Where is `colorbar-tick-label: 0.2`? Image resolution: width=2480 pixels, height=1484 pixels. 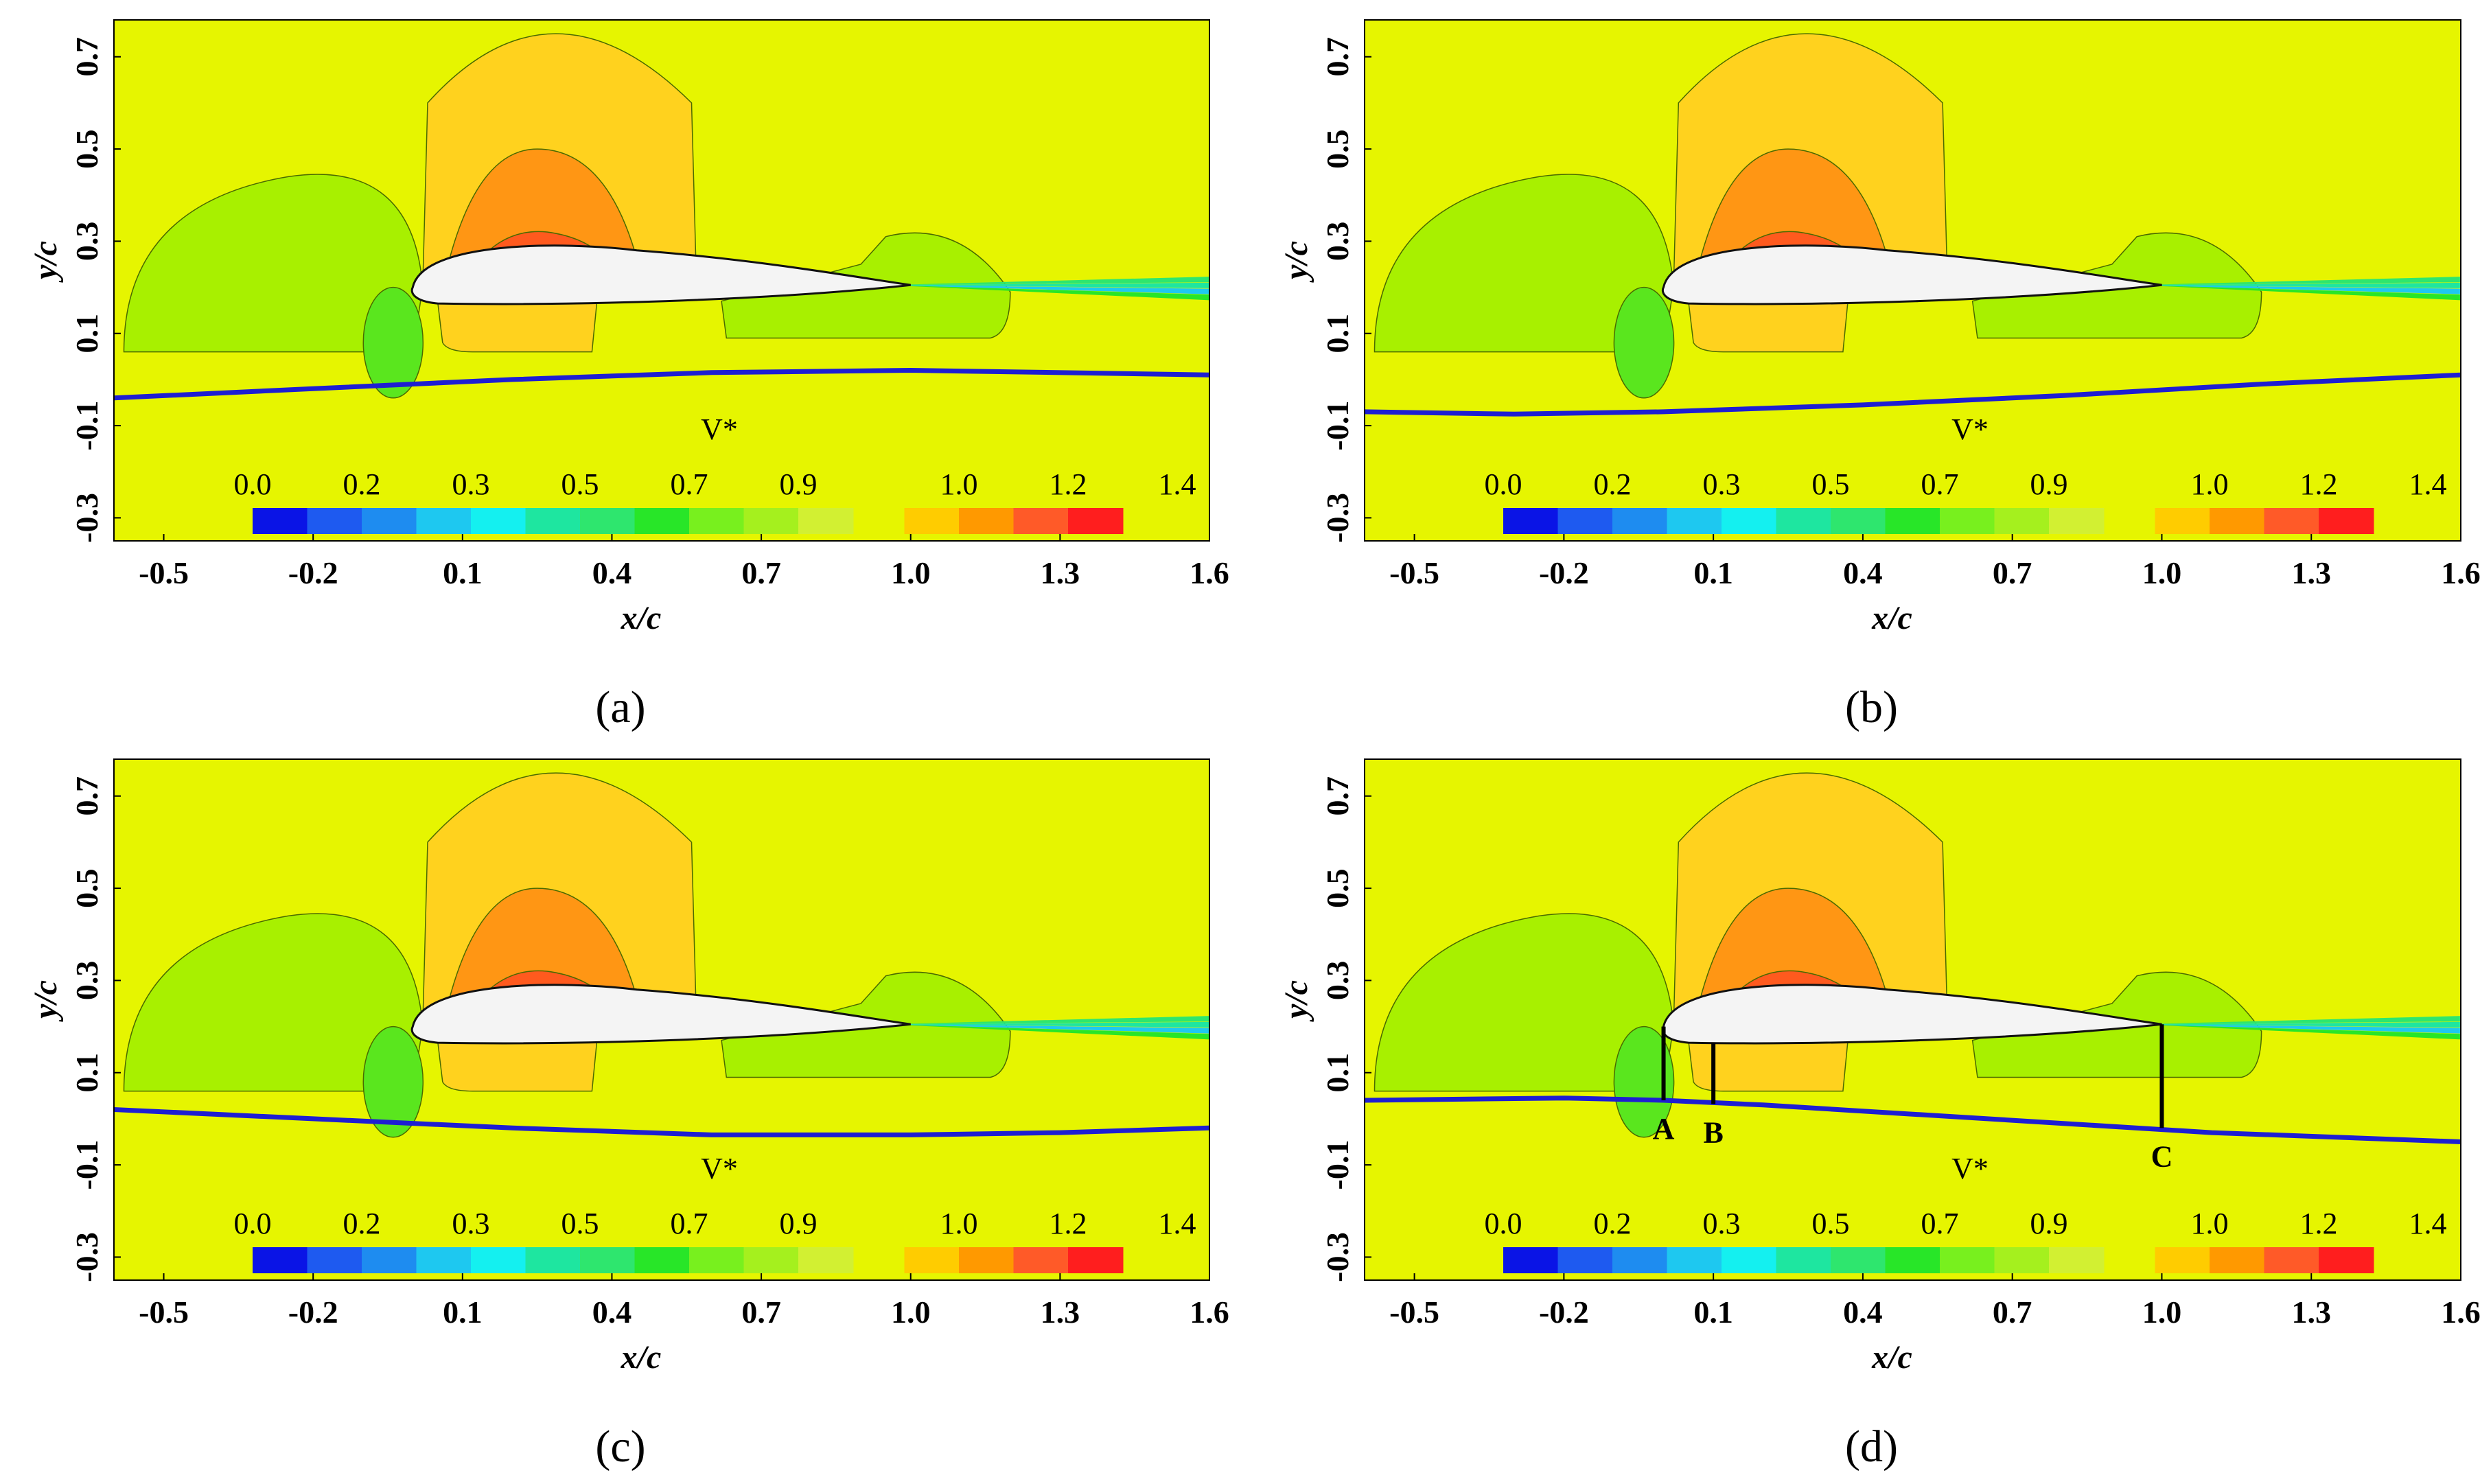
colorbar-tick-label: 0.2 is located at coordinates (1613, 484).